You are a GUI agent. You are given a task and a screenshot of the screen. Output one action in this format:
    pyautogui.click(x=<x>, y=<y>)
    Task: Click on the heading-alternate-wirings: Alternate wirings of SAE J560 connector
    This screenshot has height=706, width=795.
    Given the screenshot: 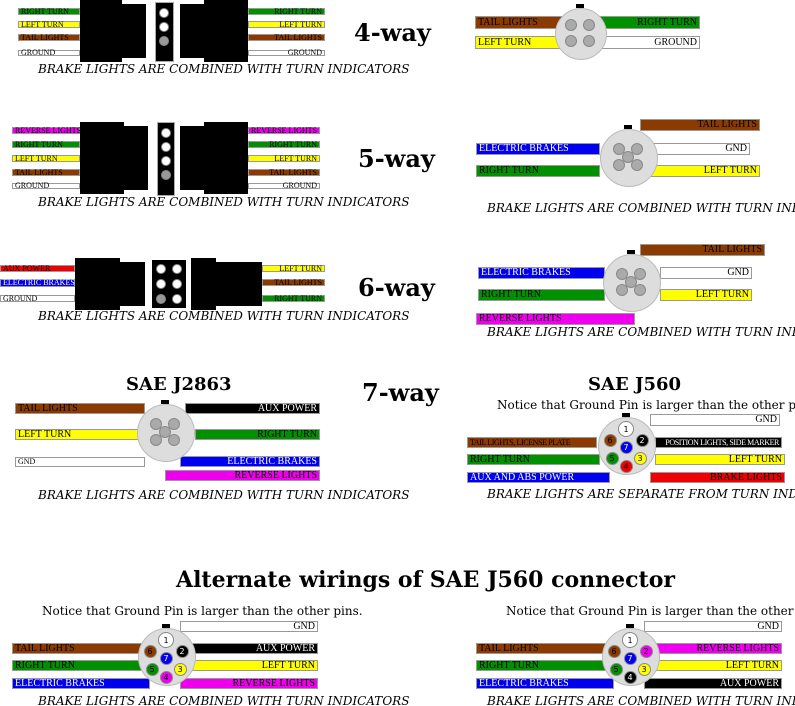 What is the action you would take?
    pyautogui.click(x=425, y=580)
    